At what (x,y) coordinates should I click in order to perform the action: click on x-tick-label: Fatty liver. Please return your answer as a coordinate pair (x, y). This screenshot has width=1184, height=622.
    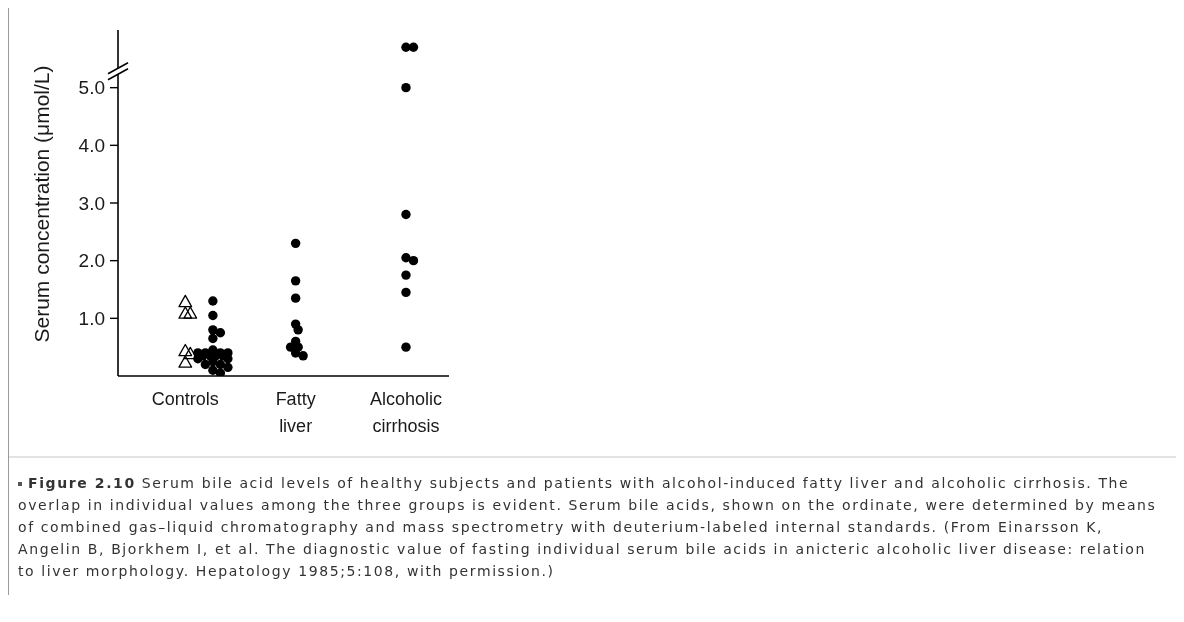
    Looking at the image, I should click on (295, 412).